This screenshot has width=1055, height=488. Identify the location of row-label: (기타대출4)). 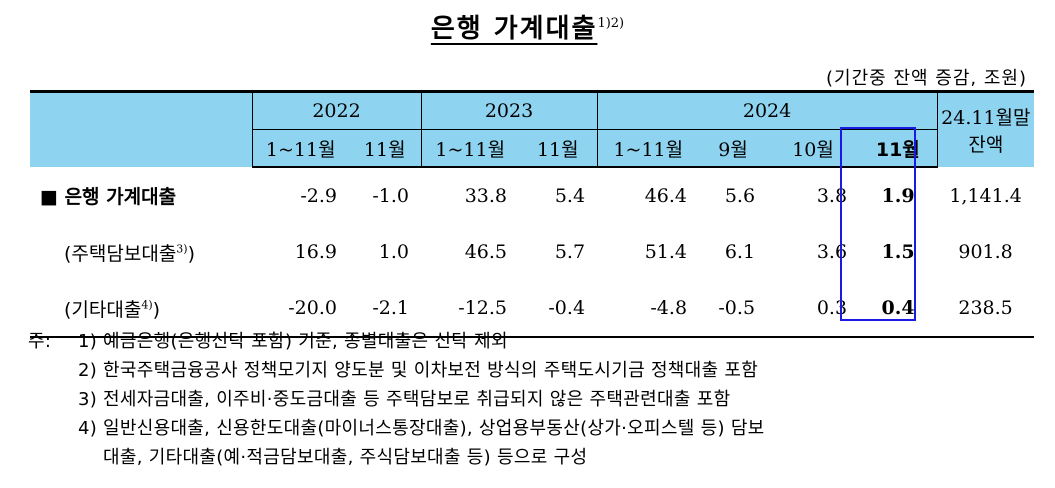
(141, 309).